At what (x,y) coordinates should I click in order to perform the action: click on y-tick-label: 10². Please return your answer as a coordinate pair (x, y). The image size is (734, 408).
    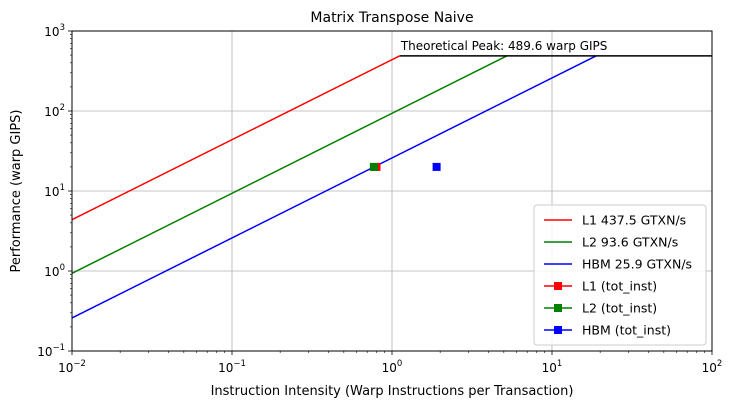
    Looking at the image, I should click on (54, 111).